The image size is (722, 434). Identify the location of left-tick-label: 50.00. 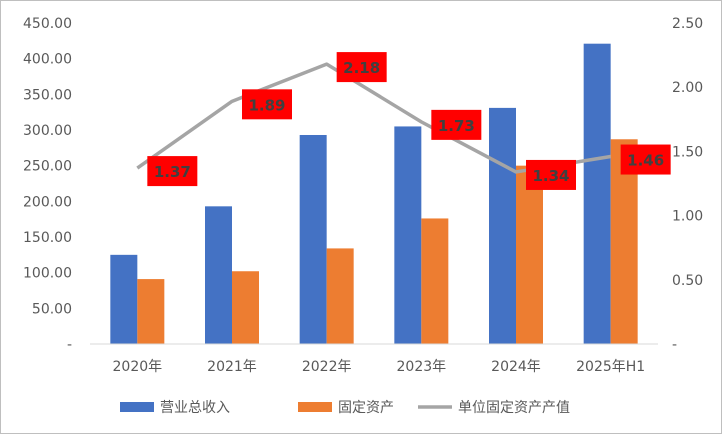
(52, 309).